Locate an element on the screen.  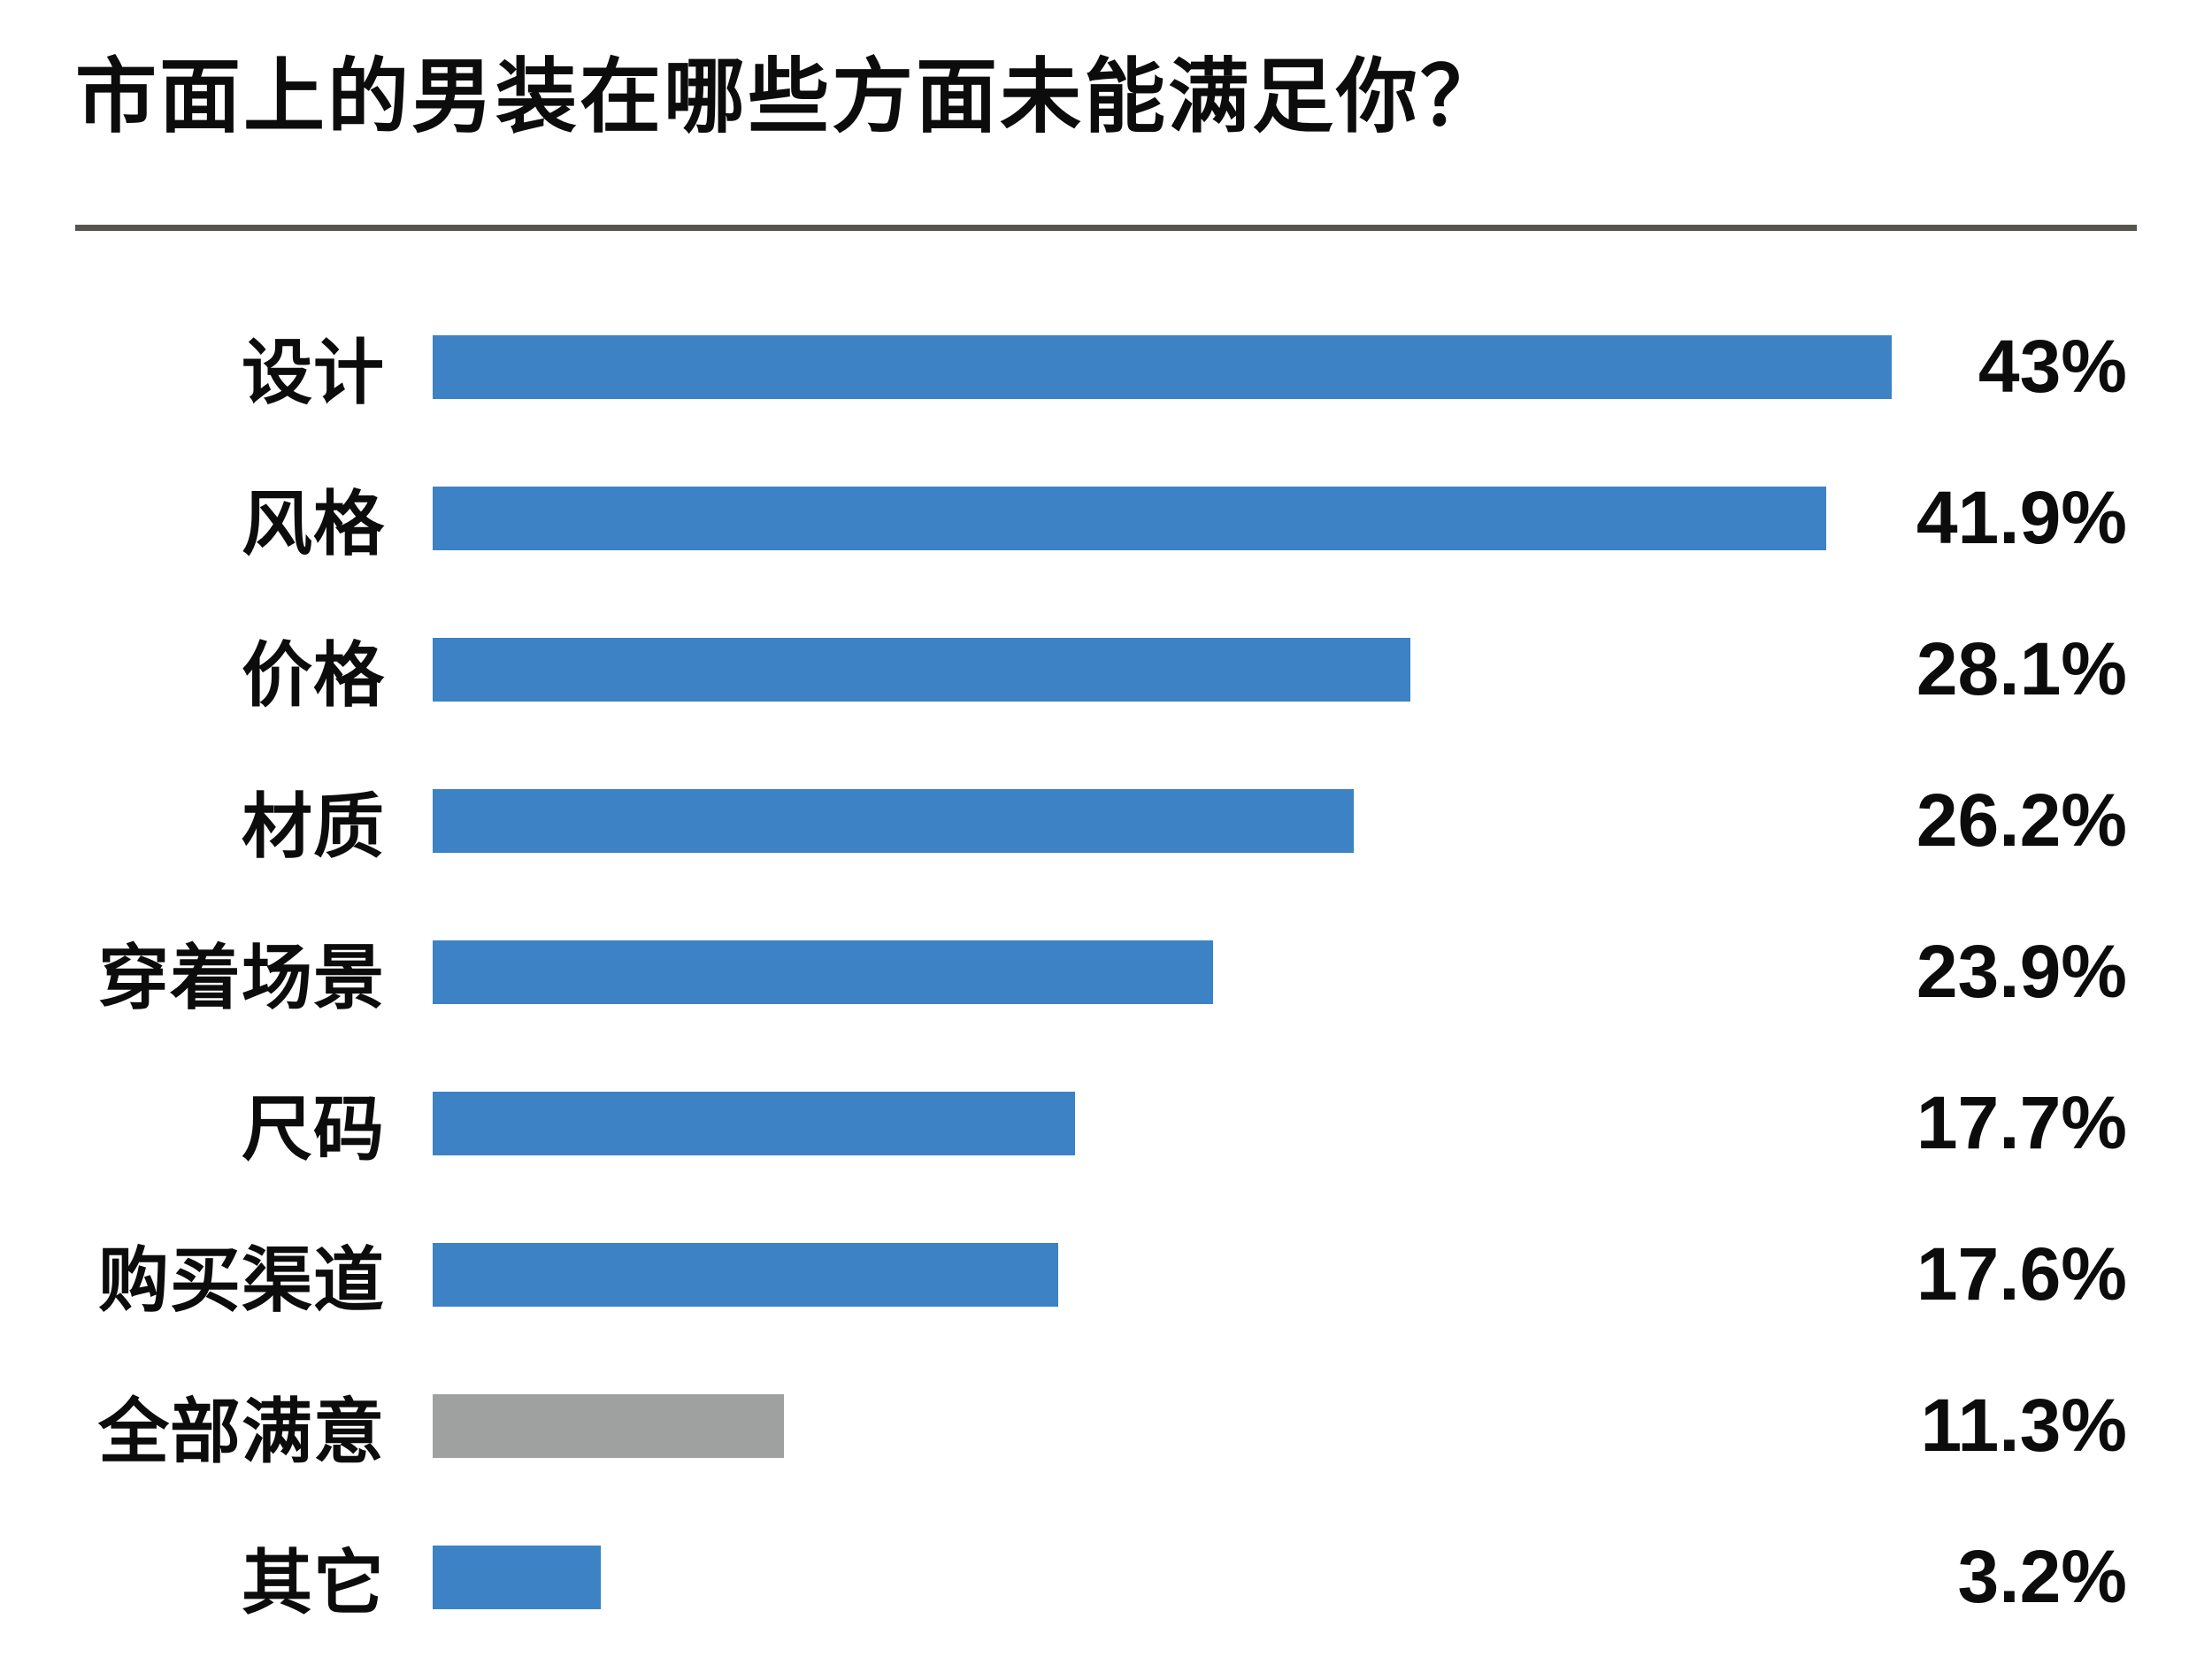
value-label: 28.1% is located at coordinates (2022, 668).